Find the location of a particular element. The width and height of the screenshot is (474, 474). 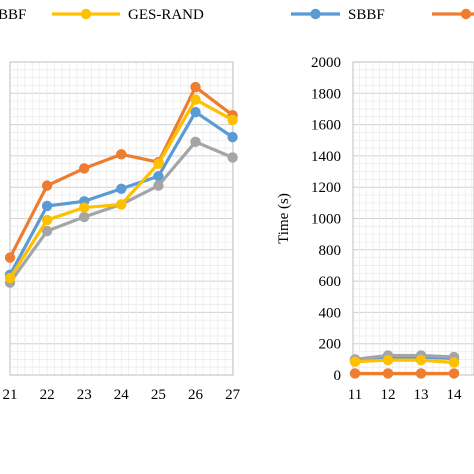

x-tick-label: 24 is located at coordinates (122, 395).